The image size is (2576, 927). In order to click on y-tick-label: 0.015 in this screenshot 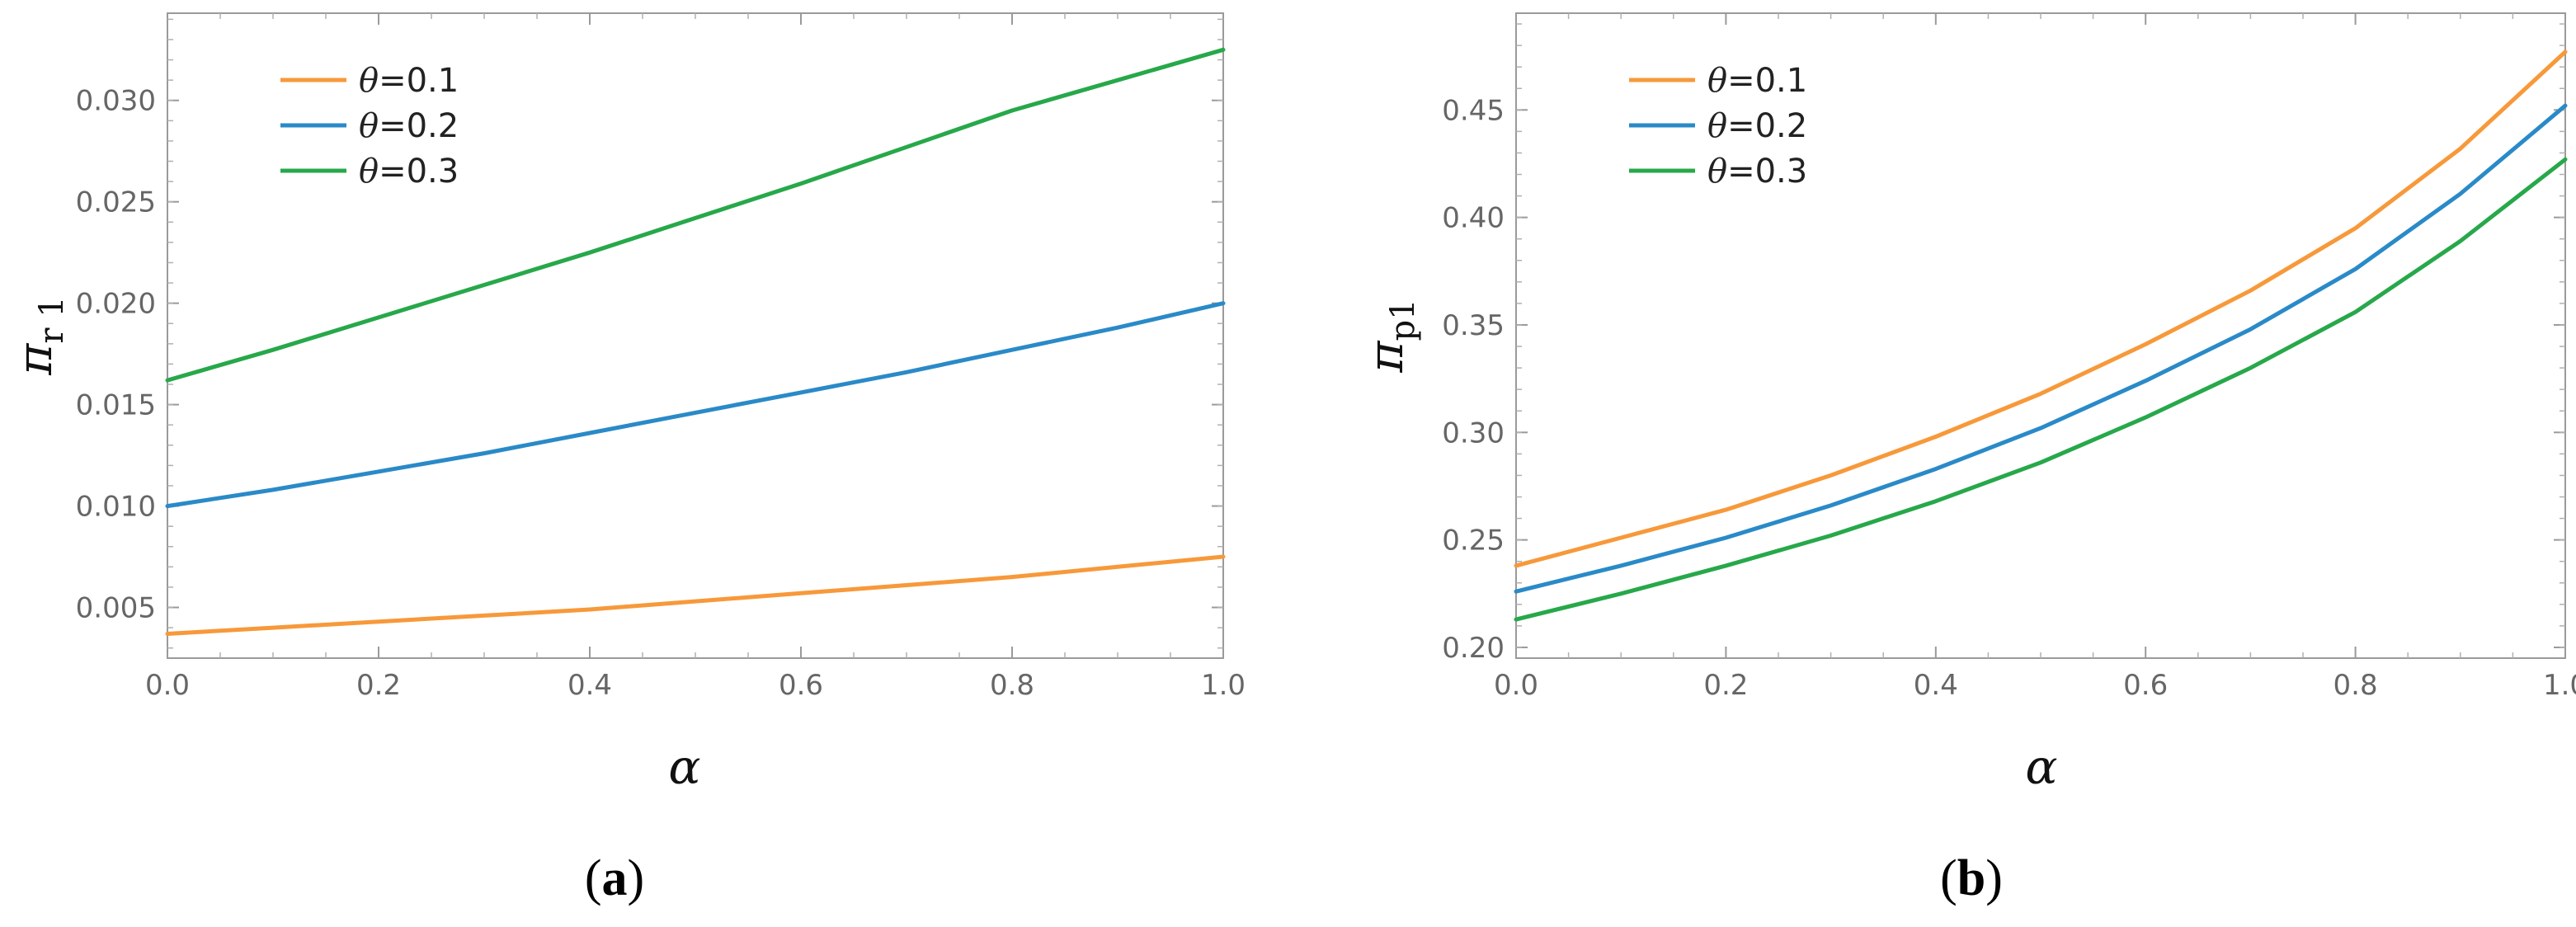, I will do `click(116, 406)`.